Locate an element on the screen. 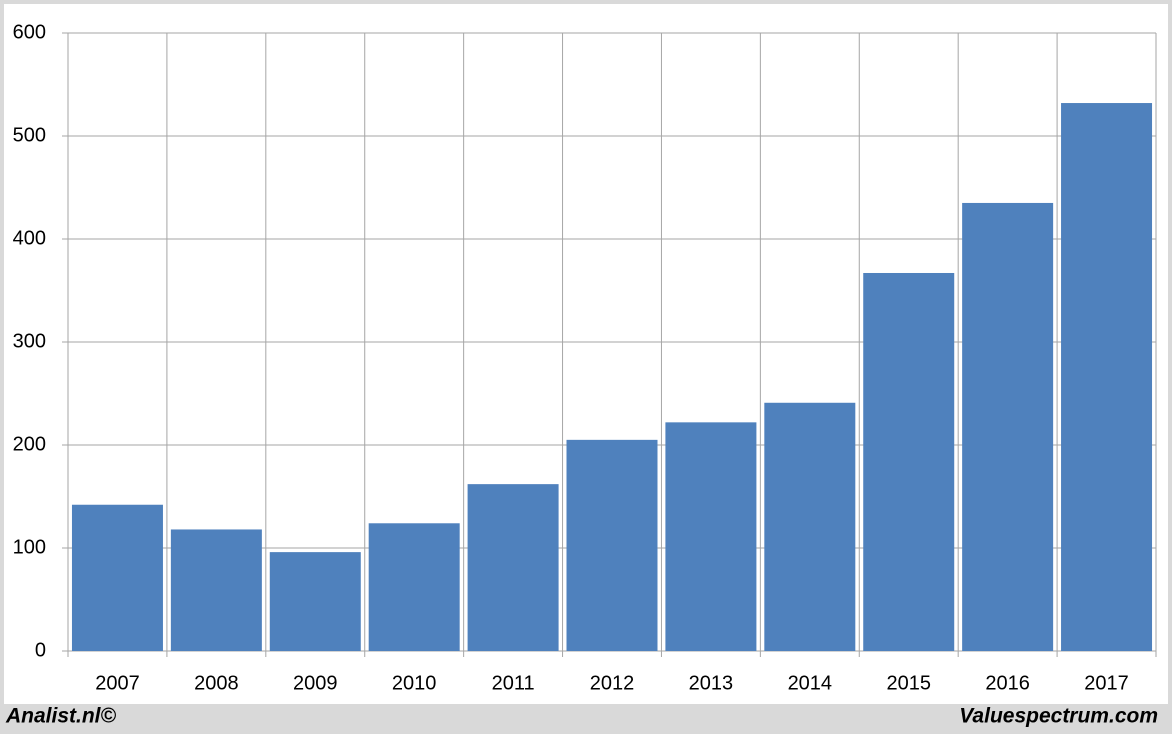 Image resolution: width=1172 pixels, height=734 pixels. x-tick-label: 2013 is located at coordinates (711, 683).